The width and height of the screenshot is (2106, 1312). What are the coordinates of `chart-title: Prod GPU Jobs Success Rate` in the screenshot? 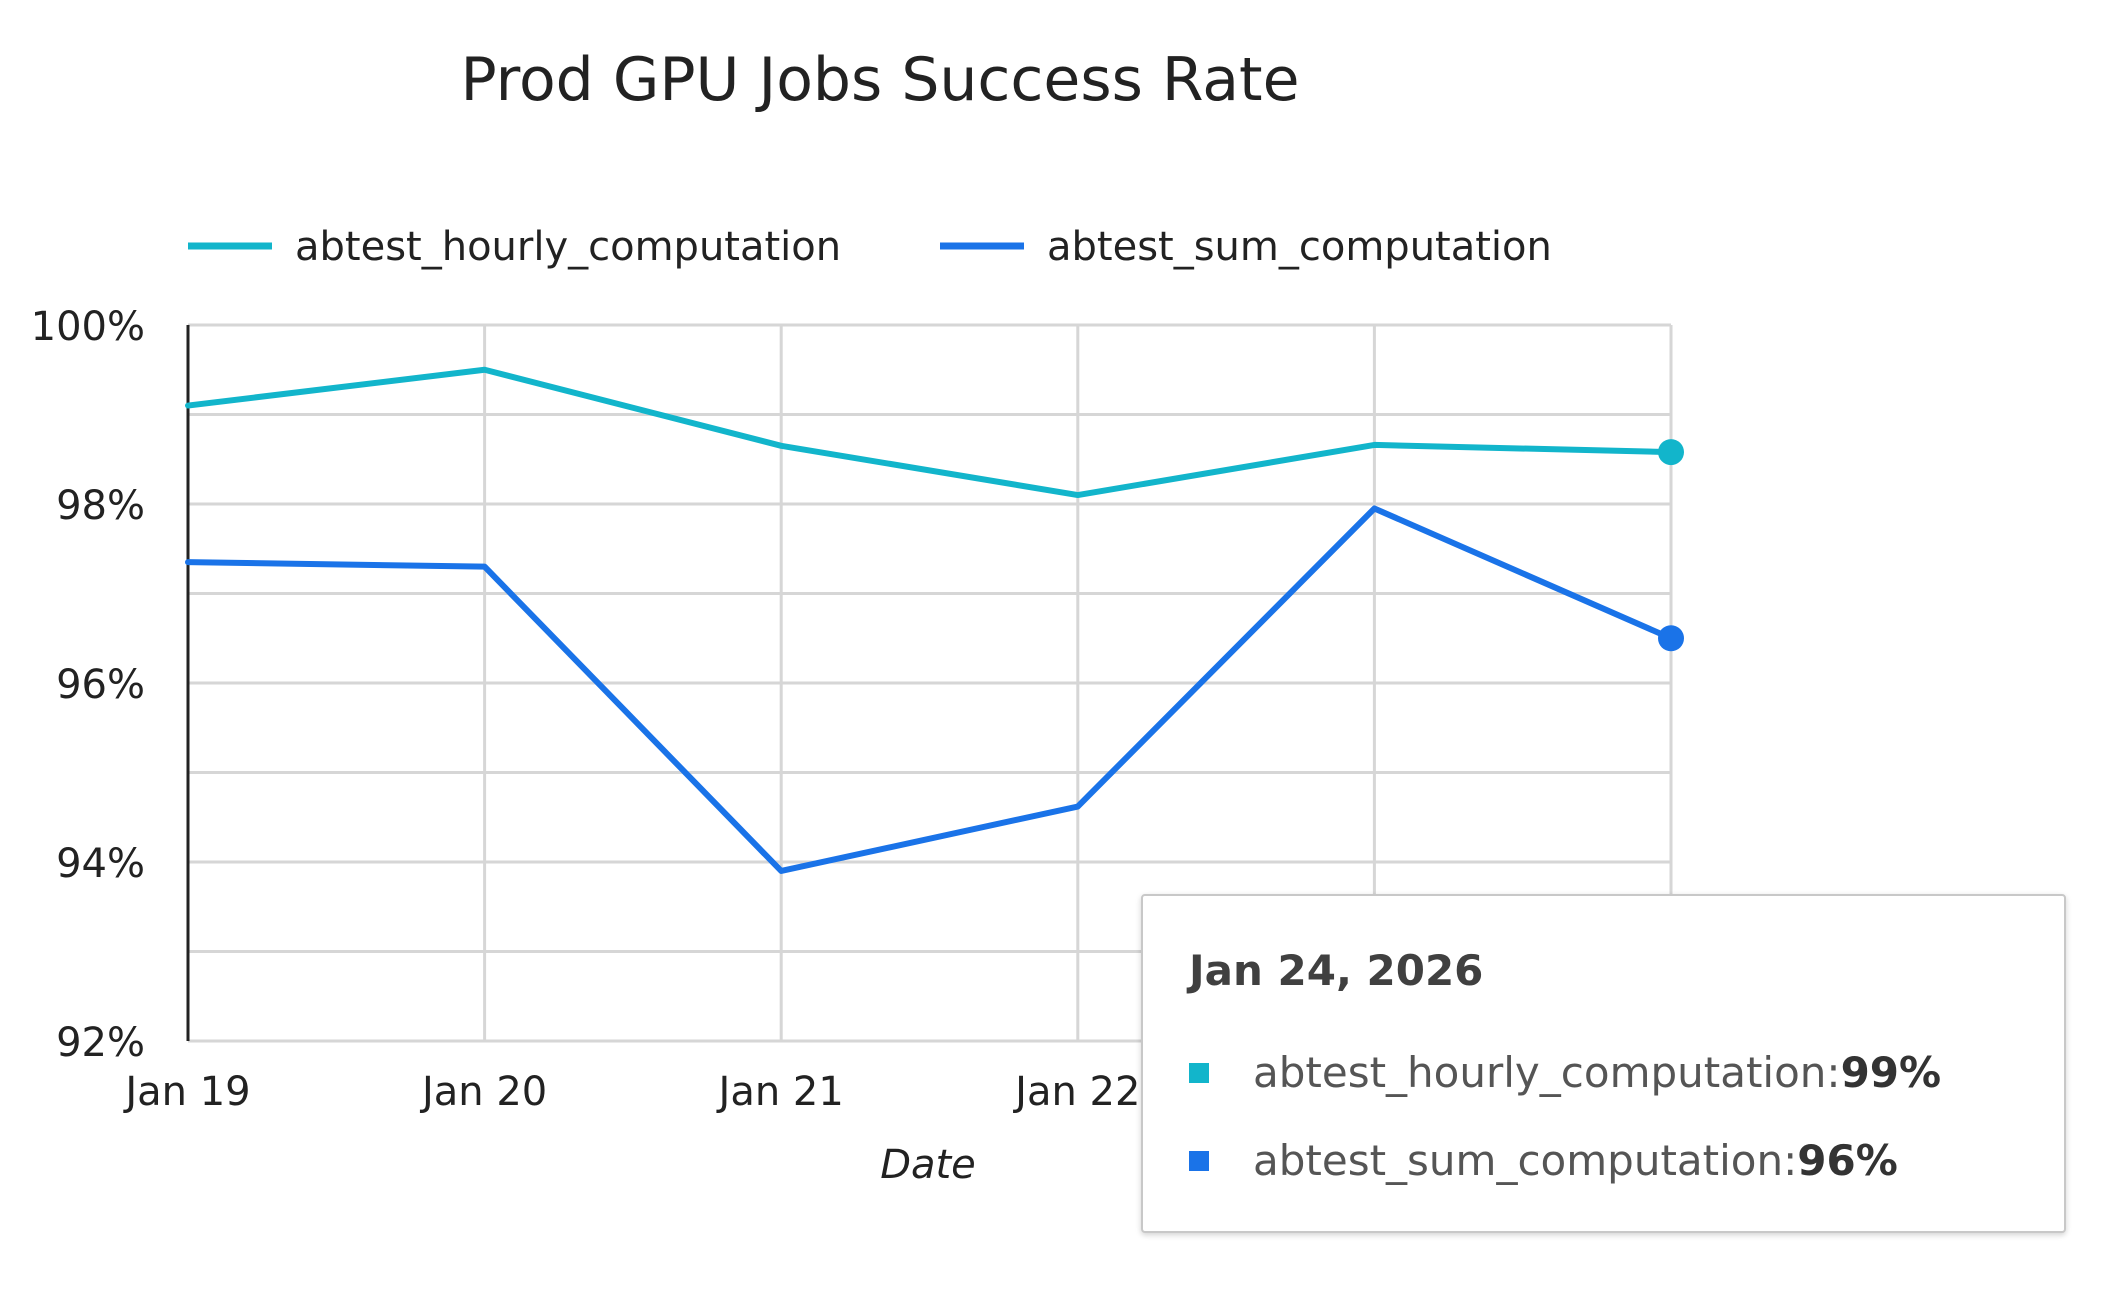 It's located at (879, 80).